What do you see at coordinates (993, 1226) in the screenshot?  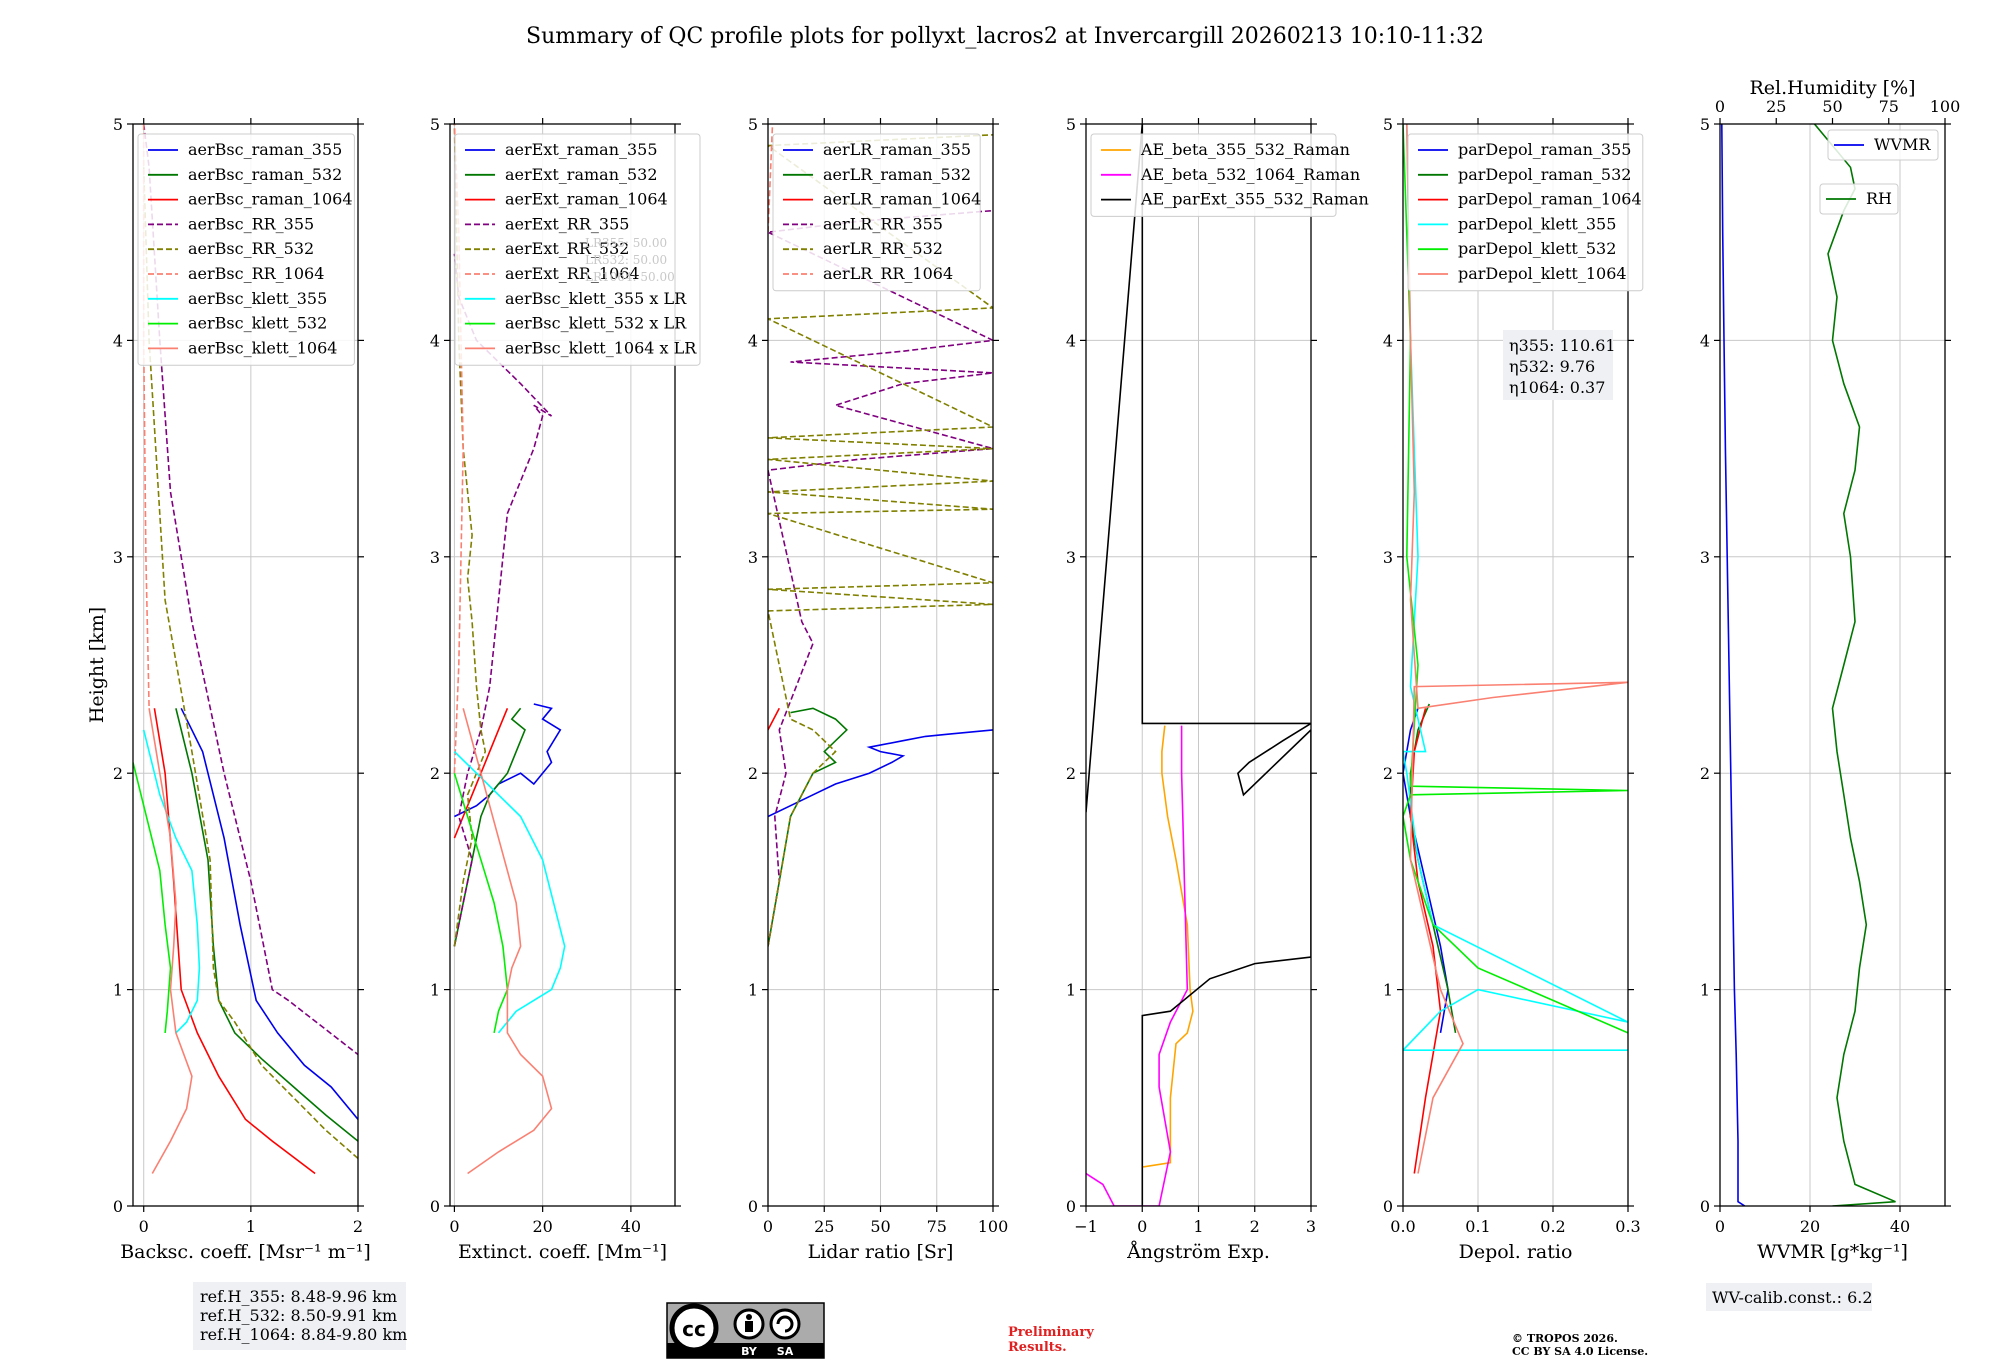 I see `x-tick-label: 100` at bounding box center [993, 1226].